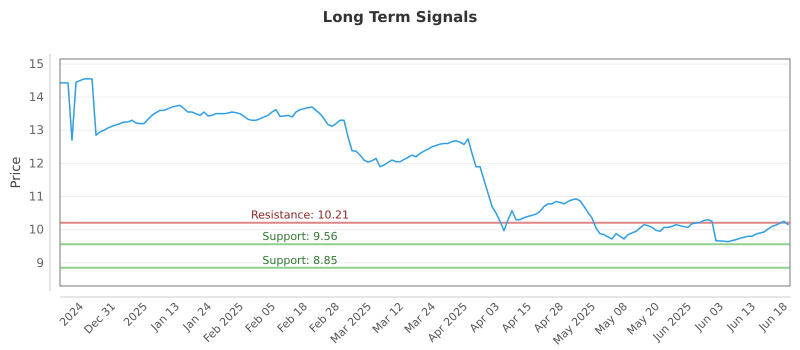  What do you see at coordinates (300, 215) in the screenshot?
I see `ref-line-label: Resistance: 10.21` at bounding box center [300, 215].